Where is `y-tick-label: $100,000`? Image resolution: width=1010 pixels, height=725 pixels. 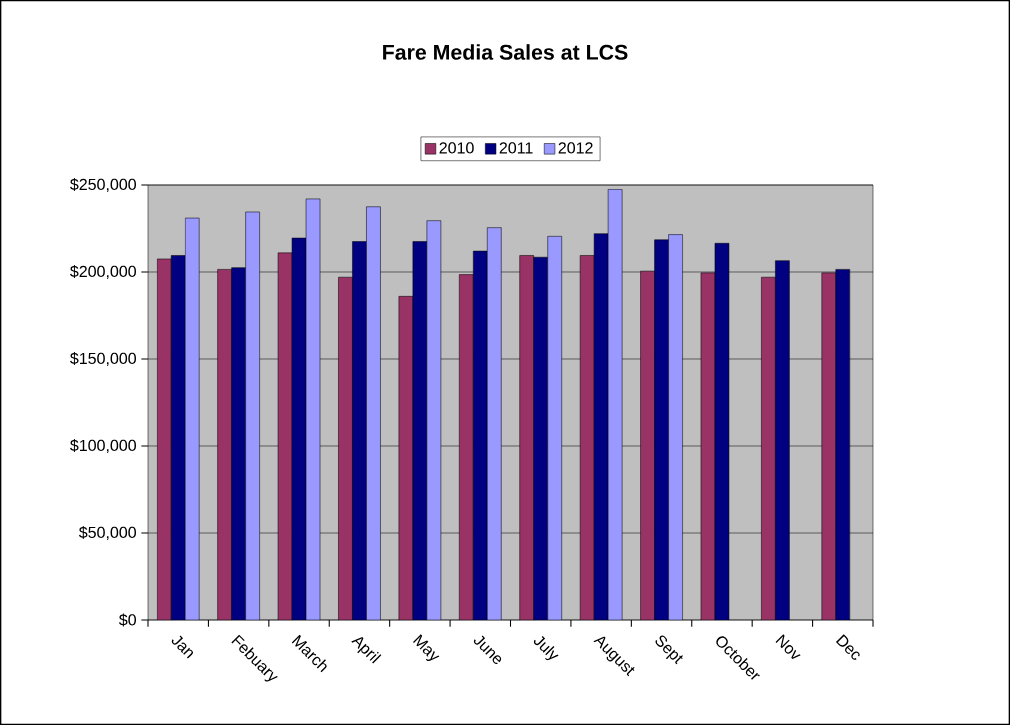
y-tick-label: $100,000 is located at coordinates (103, 446).